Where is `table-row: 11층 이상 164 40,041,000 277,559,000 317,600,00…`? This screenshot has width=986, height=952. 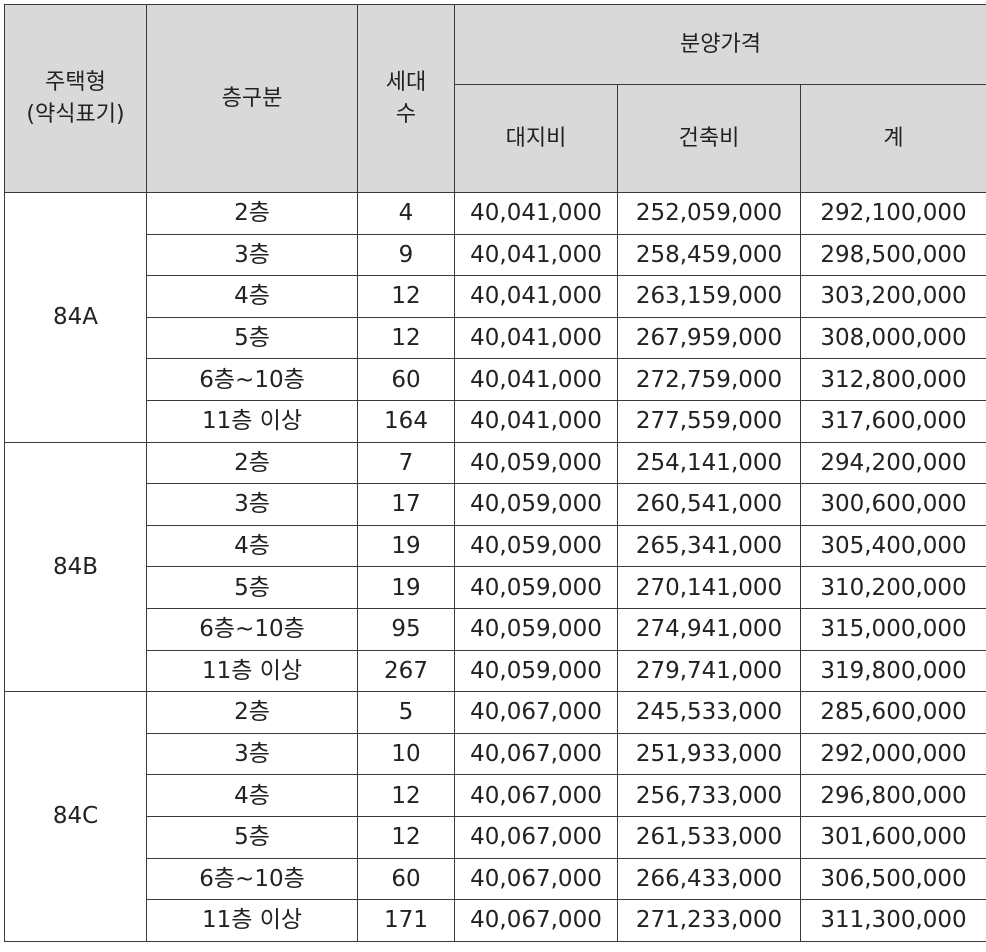 table-row: 11층 이상 164 40,041,000 277,559,000 317,600,00… is located at coordinates (495, 421).